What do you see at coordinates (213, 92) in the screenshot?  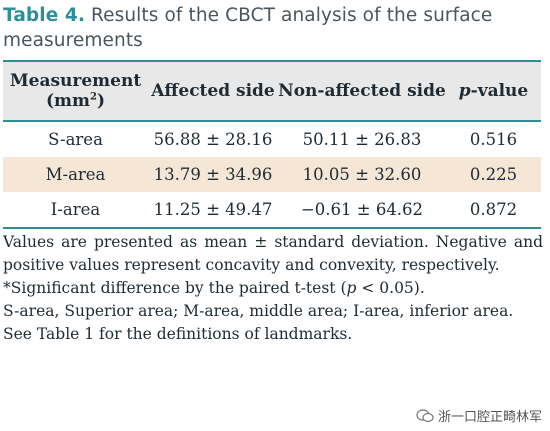 I see `header-affected: Affected side` at bounding box center [213, 92].